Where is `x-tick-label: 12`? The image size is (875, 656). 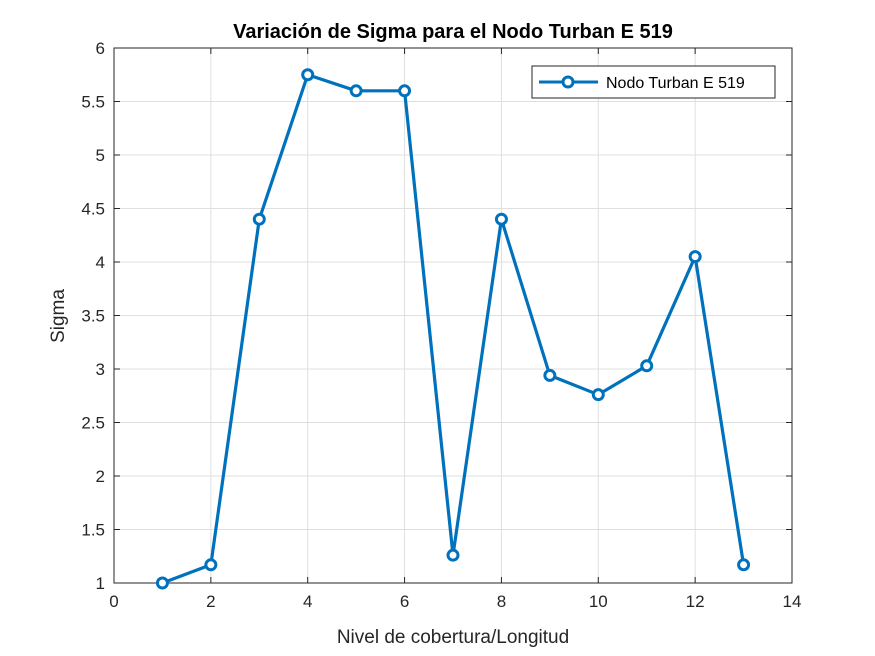
x-tick-label: 12 is located at coordinates (695, 601).